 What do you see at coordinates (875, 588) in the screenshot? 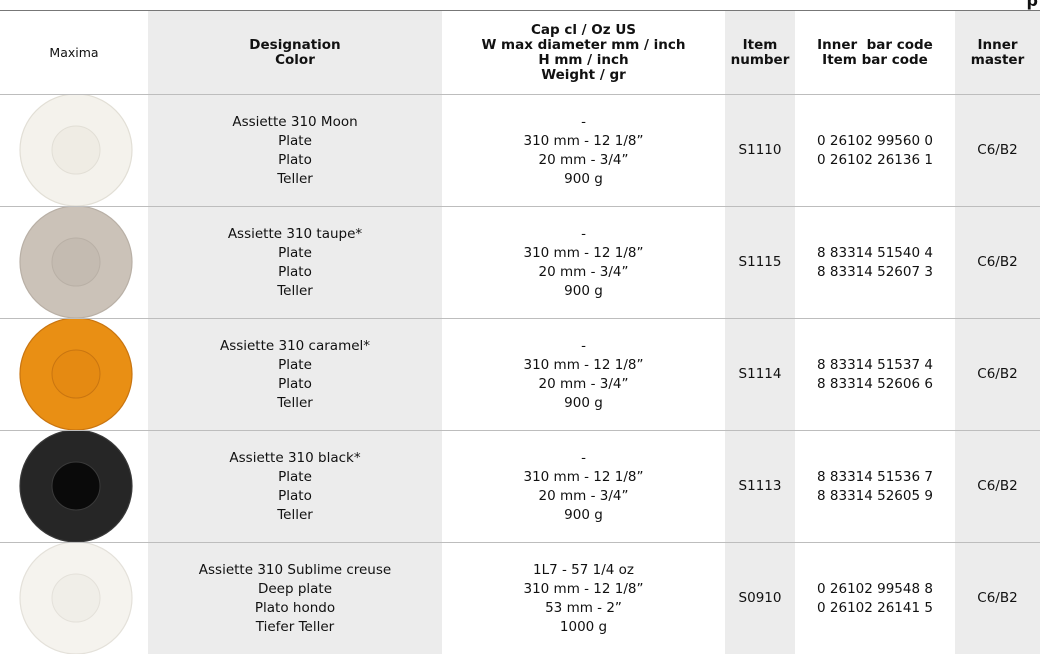
I see `barcode-text: 0 26102 99548 8` at bounding box center [875, 588].